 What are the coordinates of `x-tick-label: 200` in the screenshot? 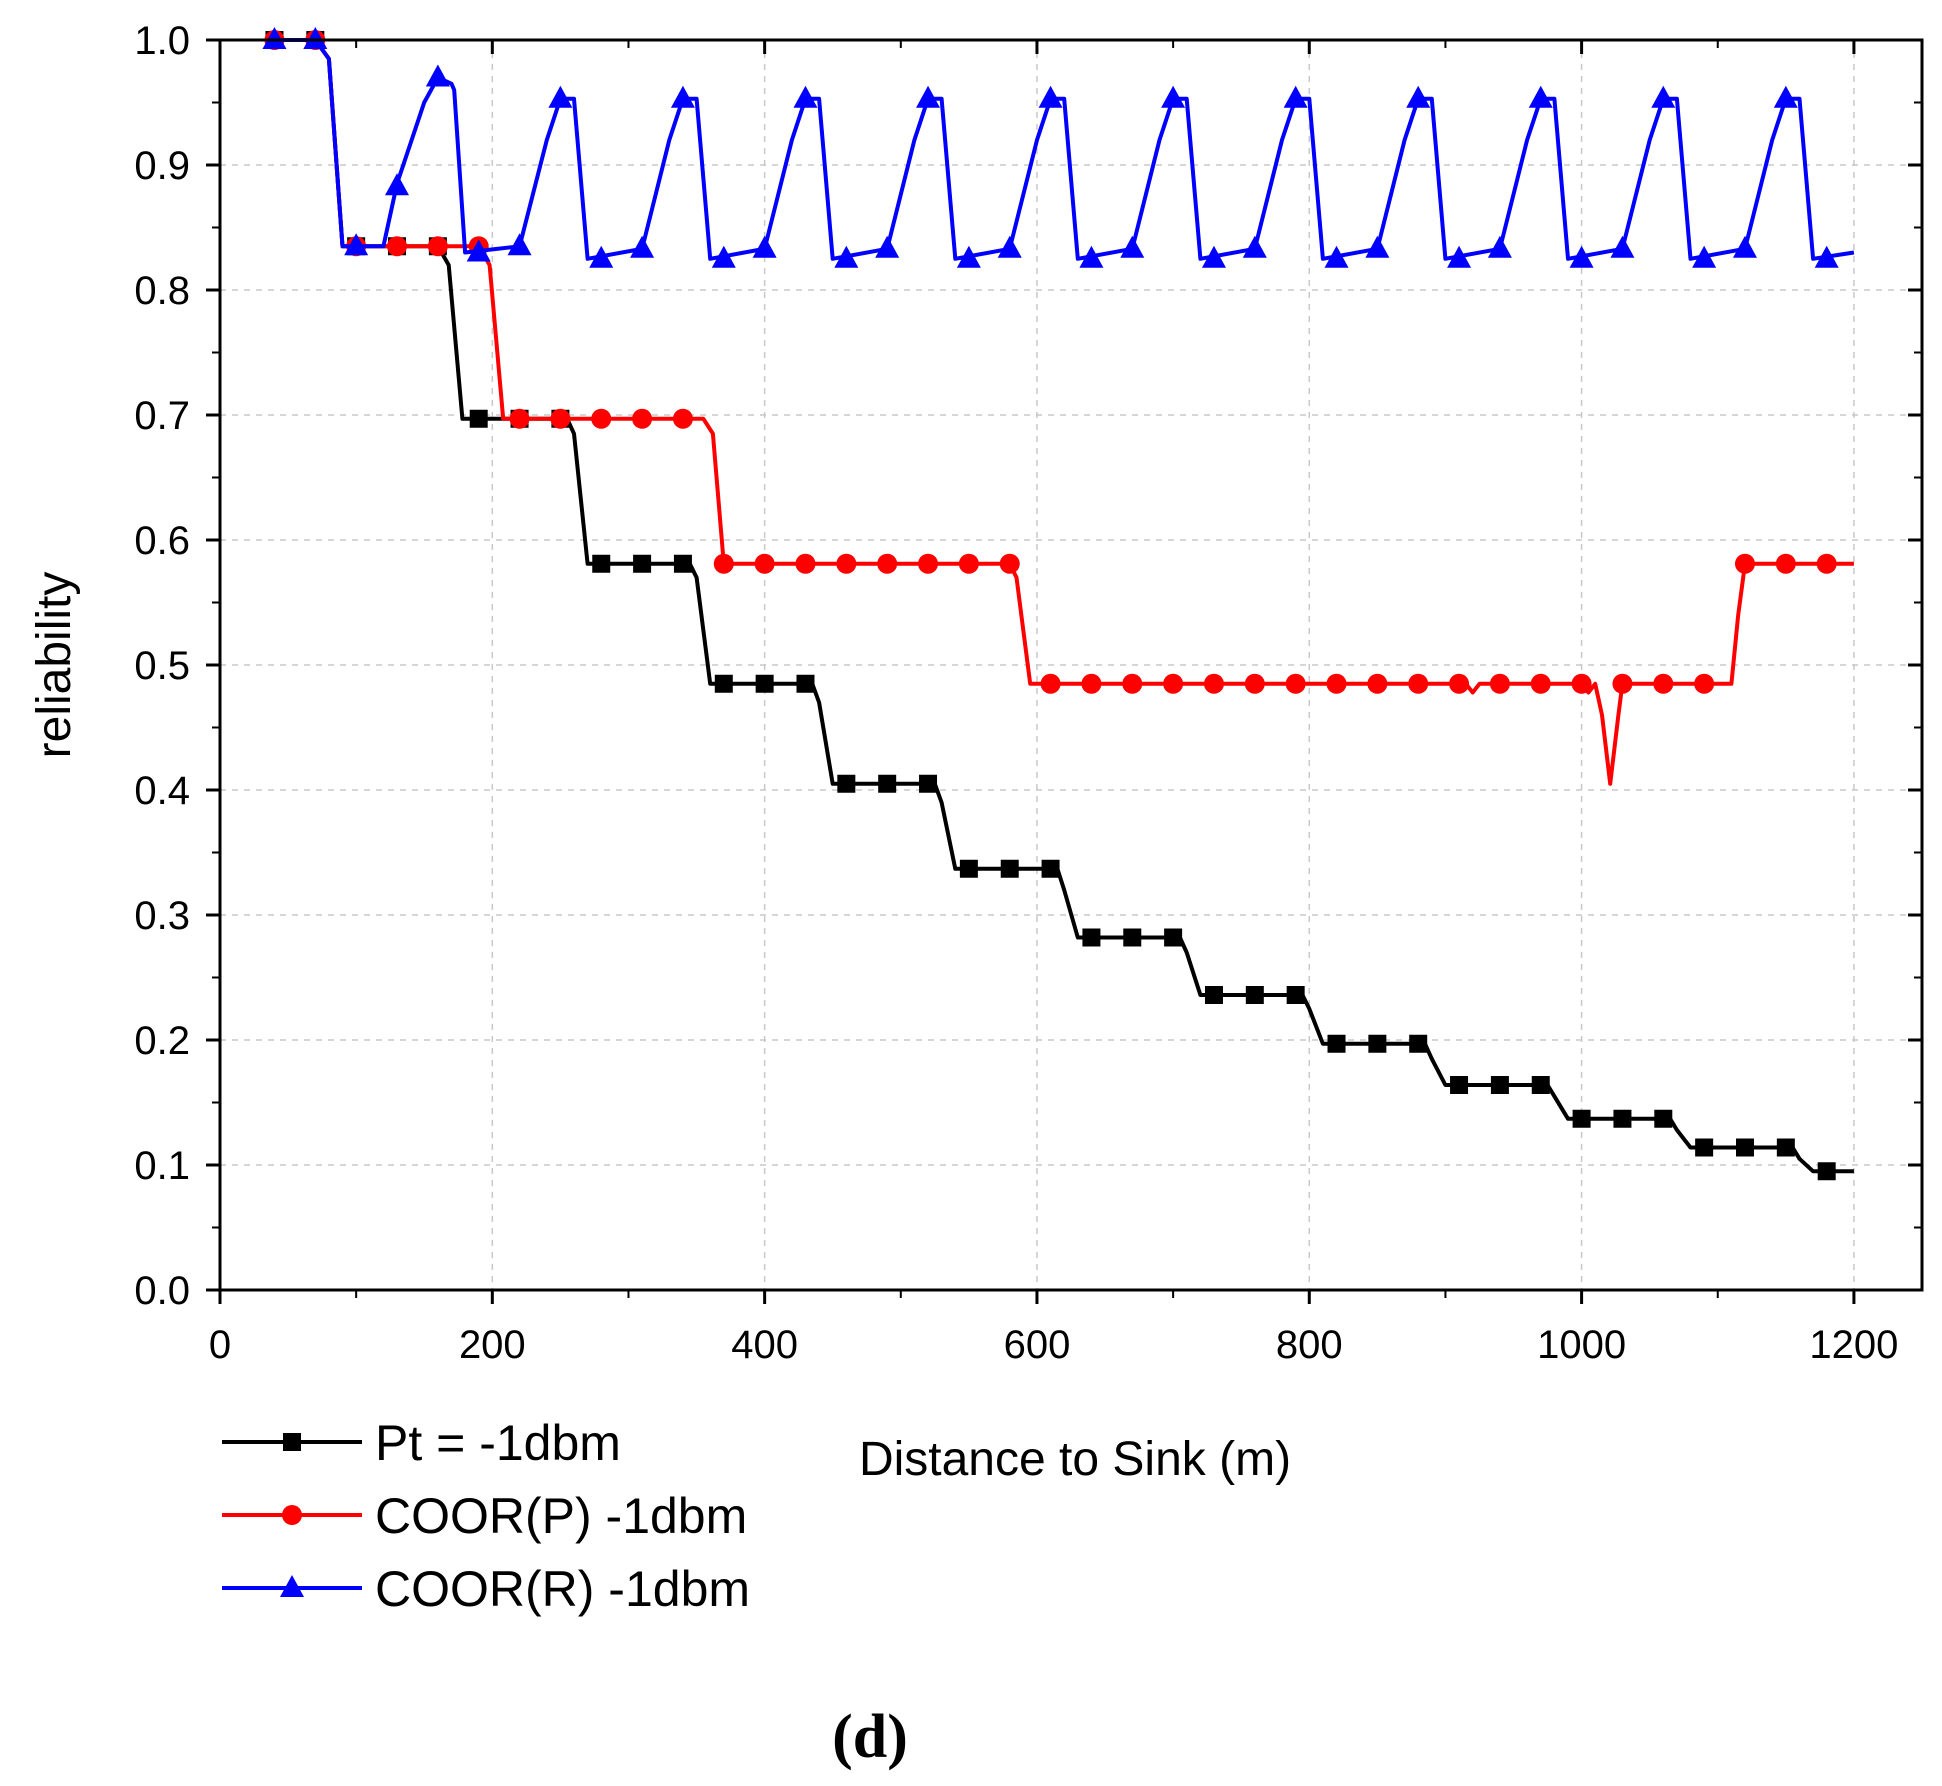 It's located at (492, 1345).